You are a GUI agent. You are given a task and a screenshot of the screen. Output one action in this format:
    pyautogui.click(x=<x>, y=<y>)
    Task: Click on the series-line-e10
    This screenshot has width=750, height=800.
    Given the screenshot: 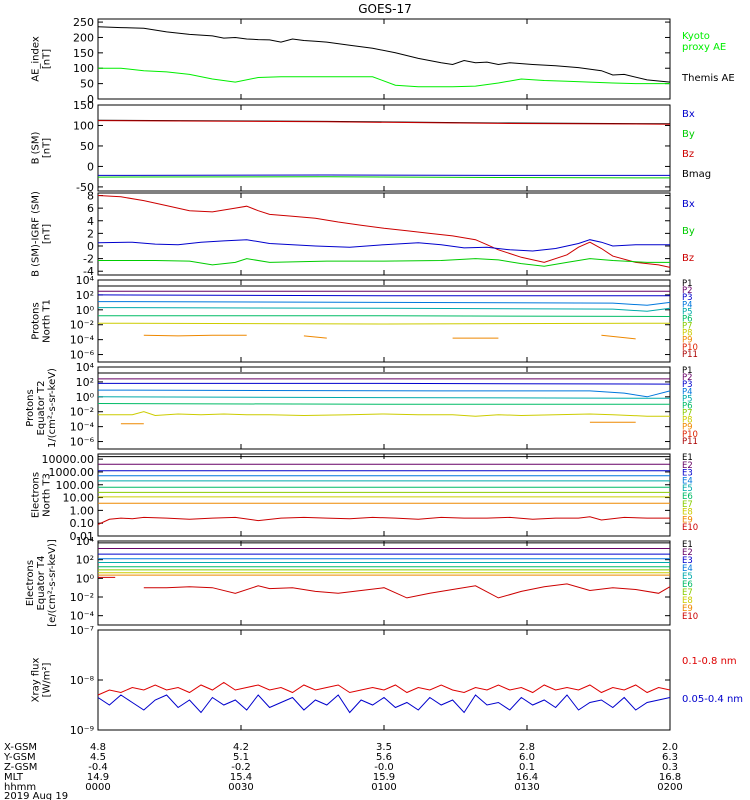 What is the action you would take?
    pyautogui.click(x=383, y=520)
    